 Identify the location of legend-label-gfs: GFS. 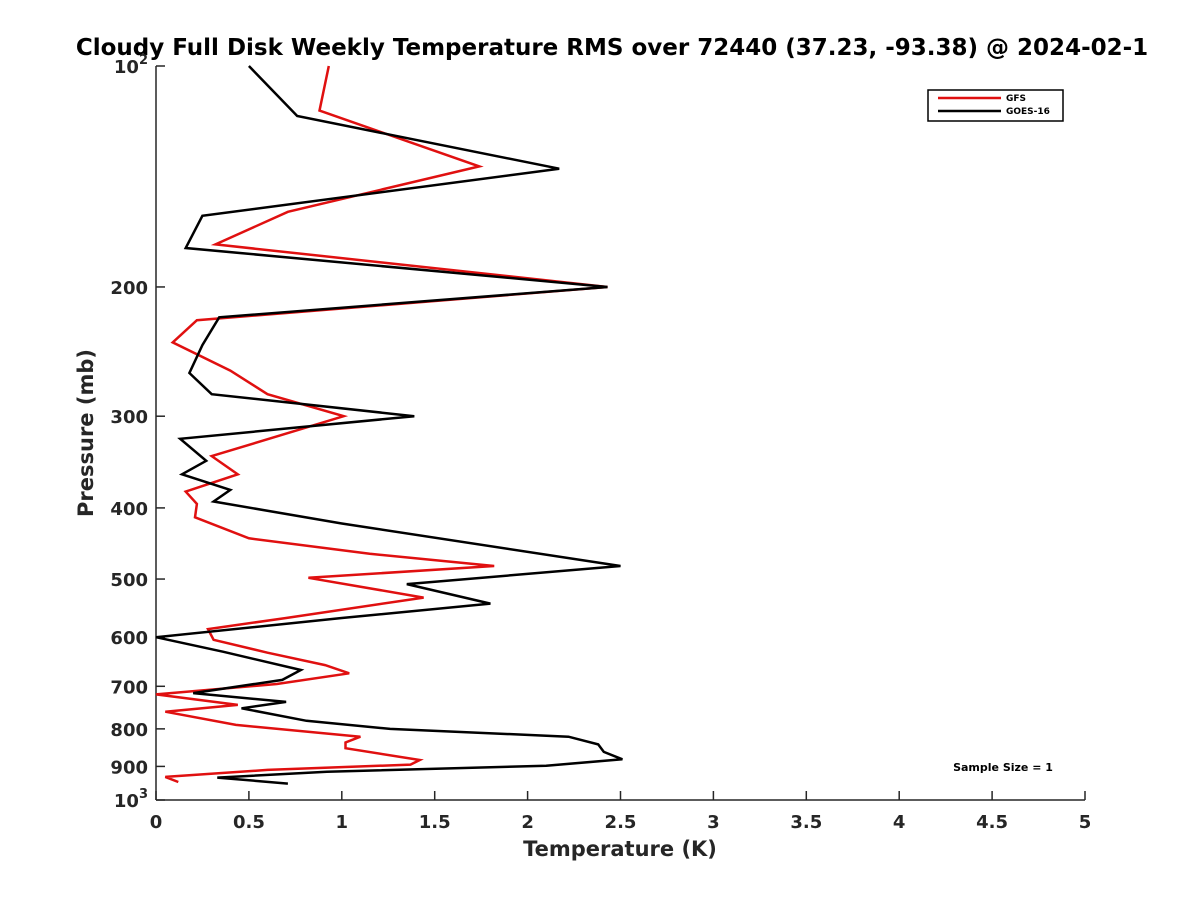
(1016, 99).